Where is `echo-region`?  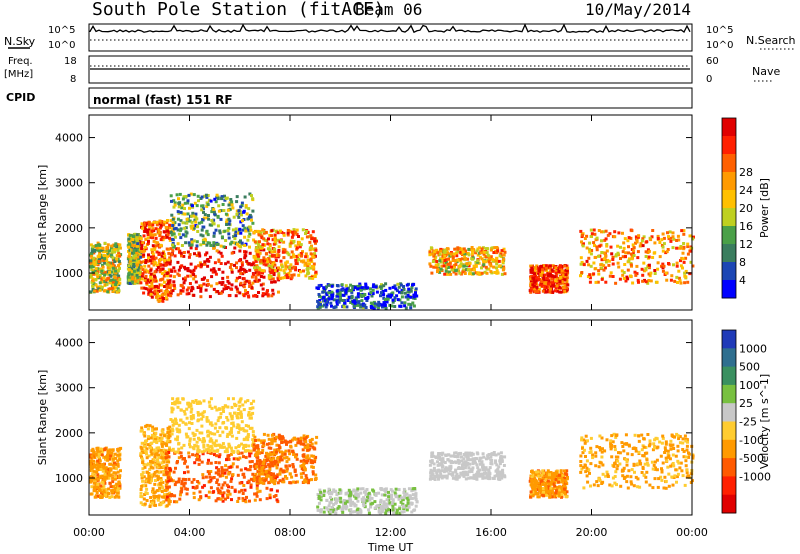 echo-region is located at coordinates (367, 501).